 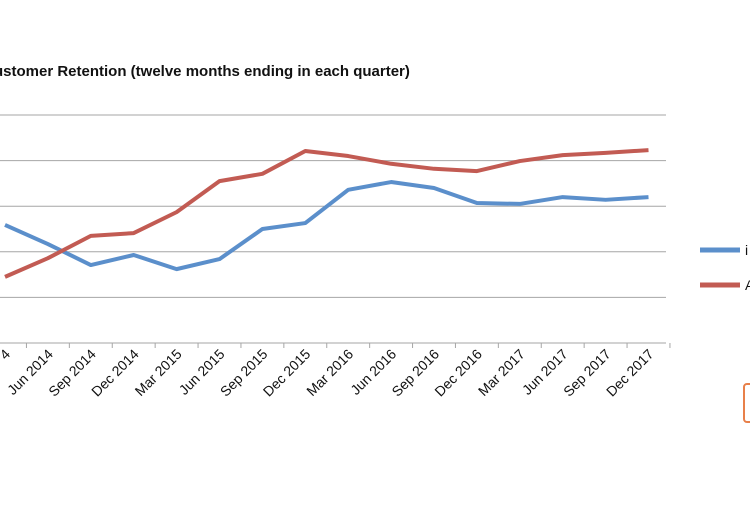 I want to click on x-tick-label: Dec 2016, so click(x=458, y=373).